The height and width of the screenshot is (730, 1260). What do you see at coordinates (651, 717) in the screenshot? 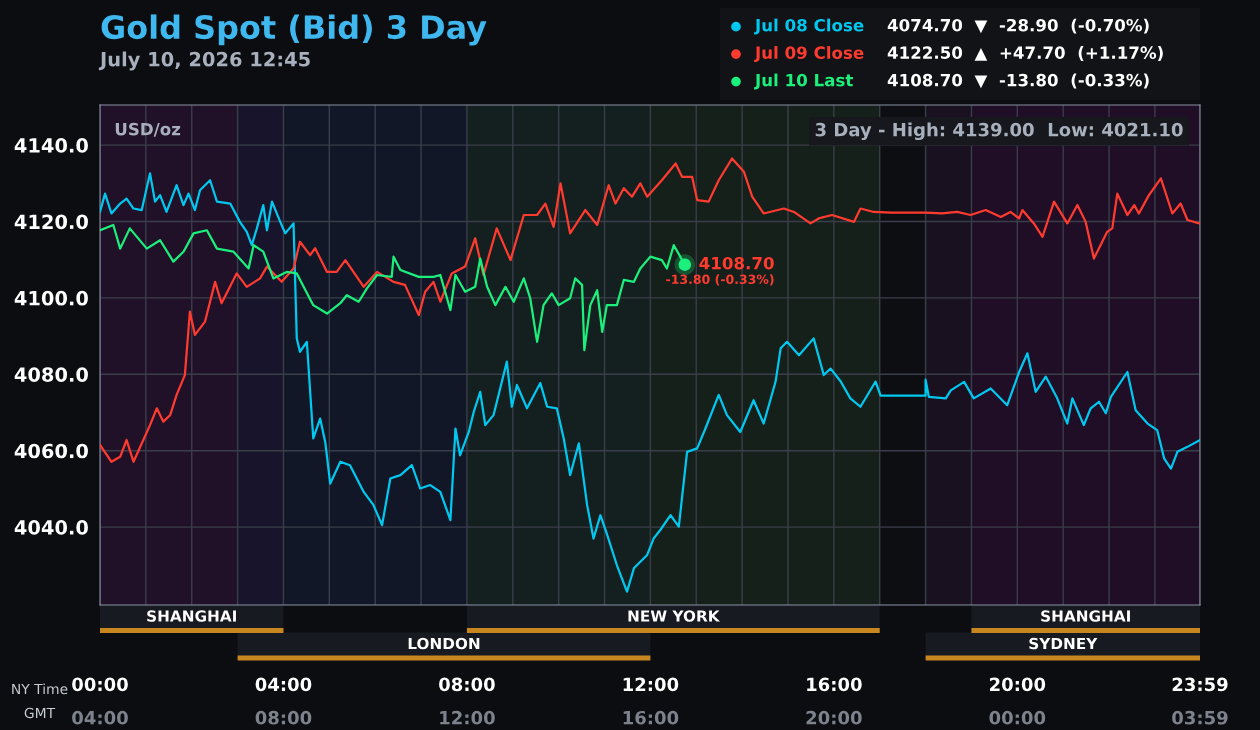
I see `x2-tick-label: 16:00` at bounding box center [651, 717].